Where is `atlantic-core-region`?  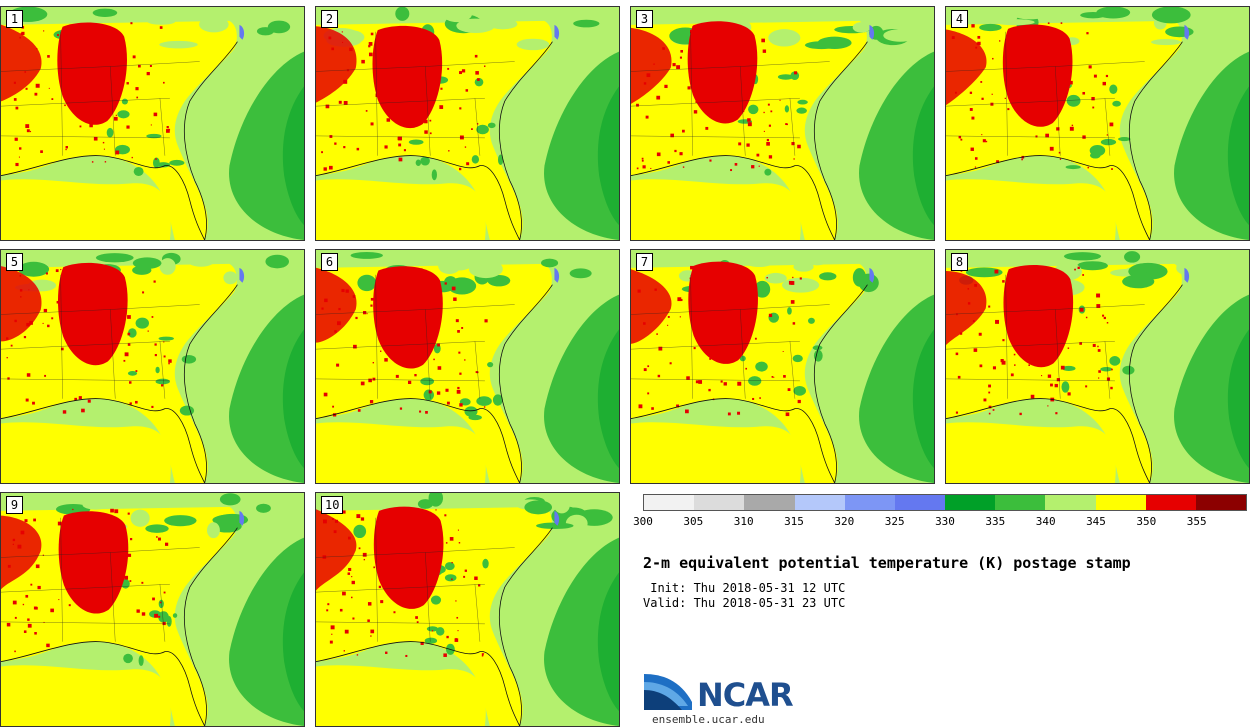 atlantic-core-region is located at coordinates (608, 156).